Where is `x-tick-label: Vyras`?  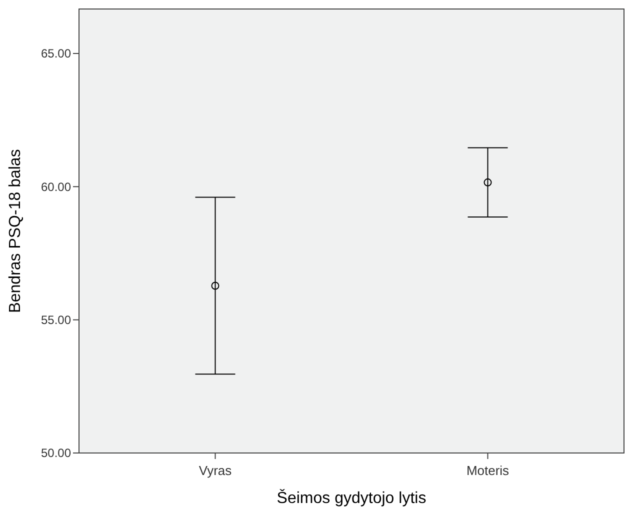
x-tick-label: Vyras is located at coordinates (215, 470).